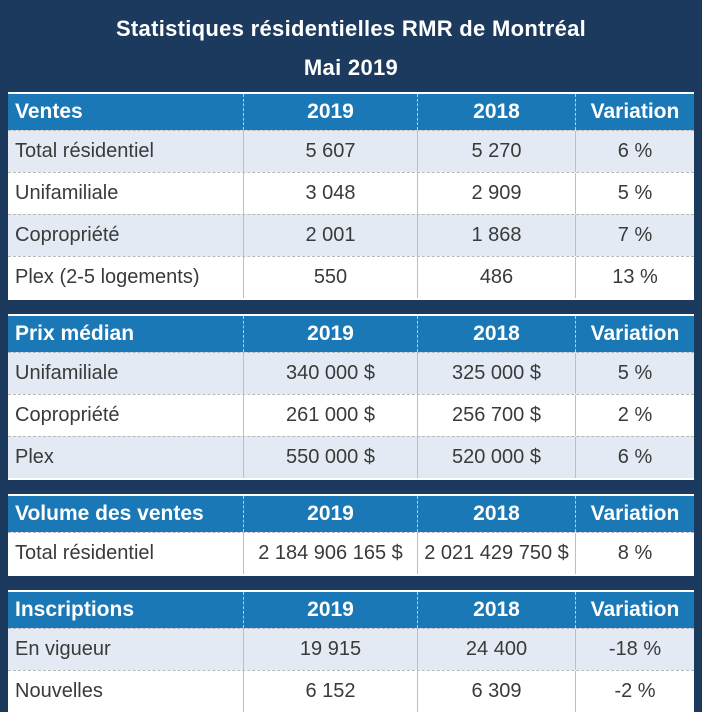 The image size is (702, 712). What do you see at coordinates (330, 151) in the screenshot?
I see `value-2019: 5 607` at bounding box center [330, 151].